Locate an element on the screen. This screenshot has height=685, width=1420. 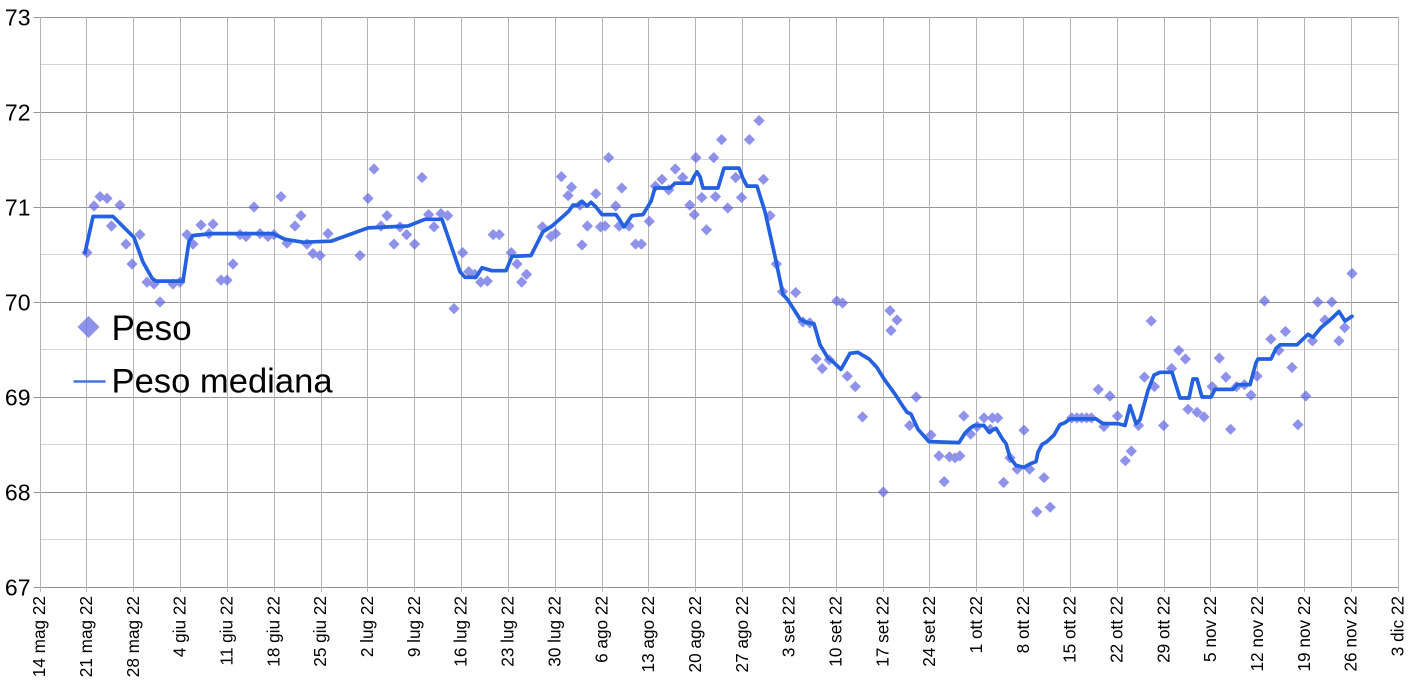
svg-text: 21 mag 22 is located at coordinates (86, 636).